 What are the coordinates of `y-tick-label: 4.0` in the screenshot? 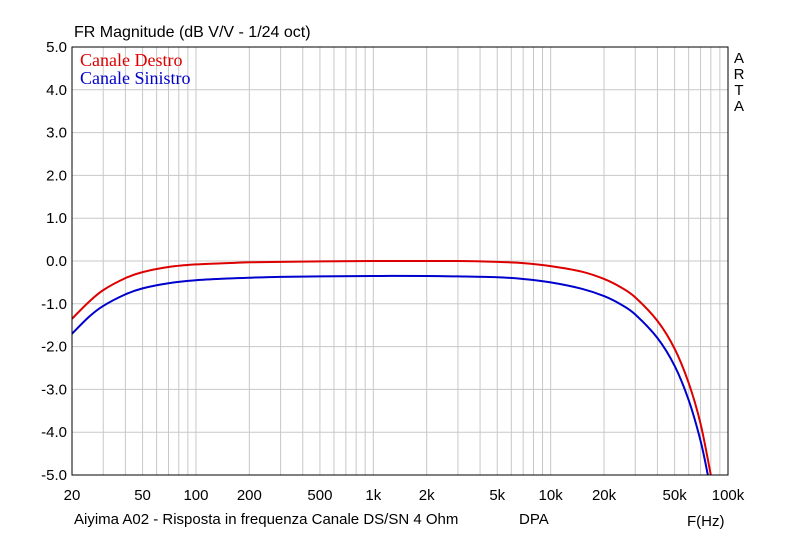 It's located at (56, 90).